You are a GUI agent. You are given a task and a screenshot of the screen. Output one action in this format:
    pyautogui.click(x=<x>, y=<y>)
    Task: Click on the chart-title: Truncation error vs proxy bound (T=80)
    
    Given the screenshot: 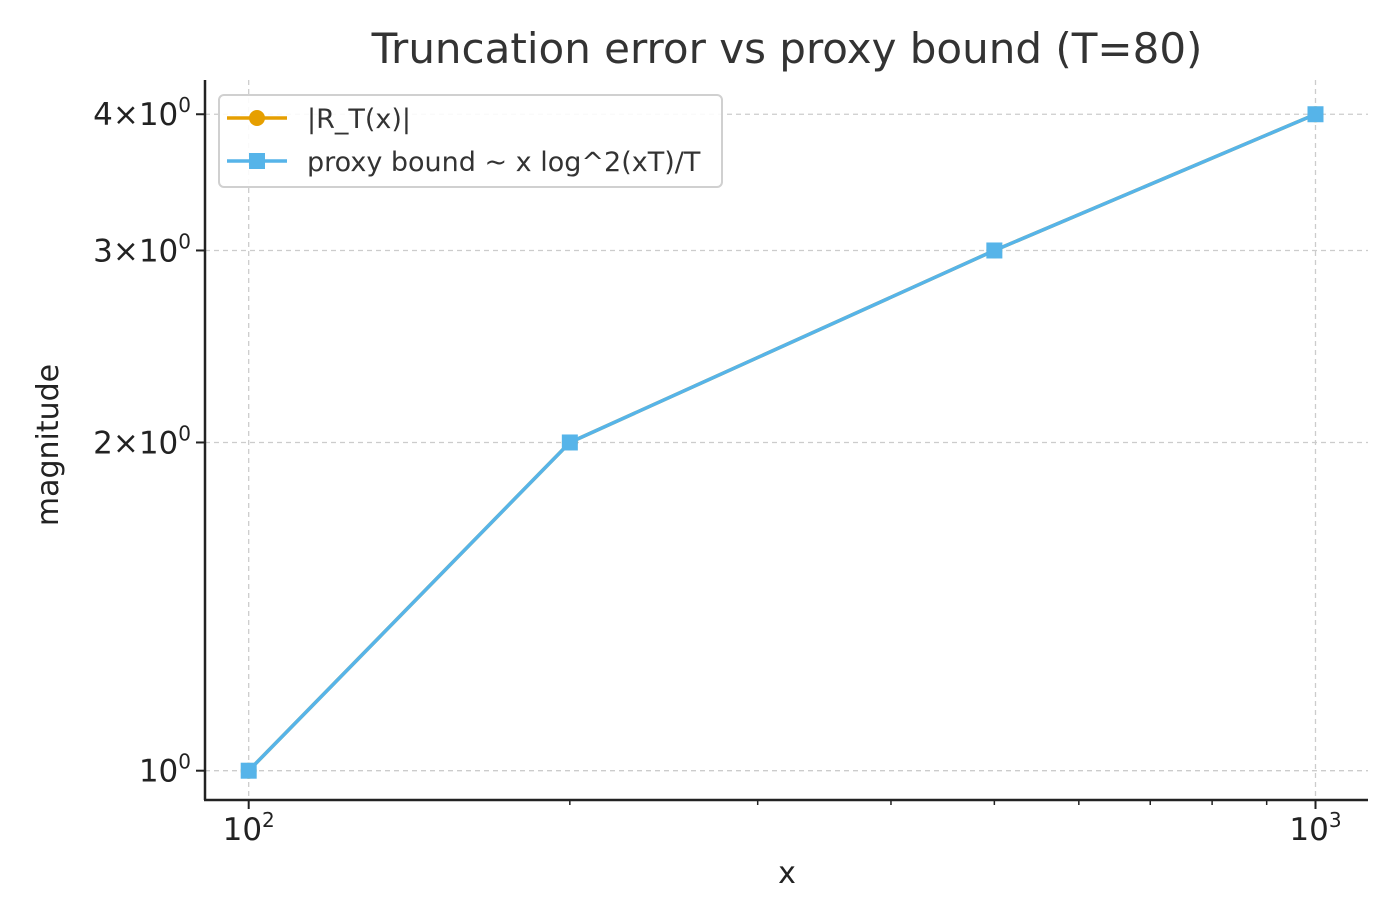 What is the action you would take?
    pyautogui.click(x=787, y=48)
    